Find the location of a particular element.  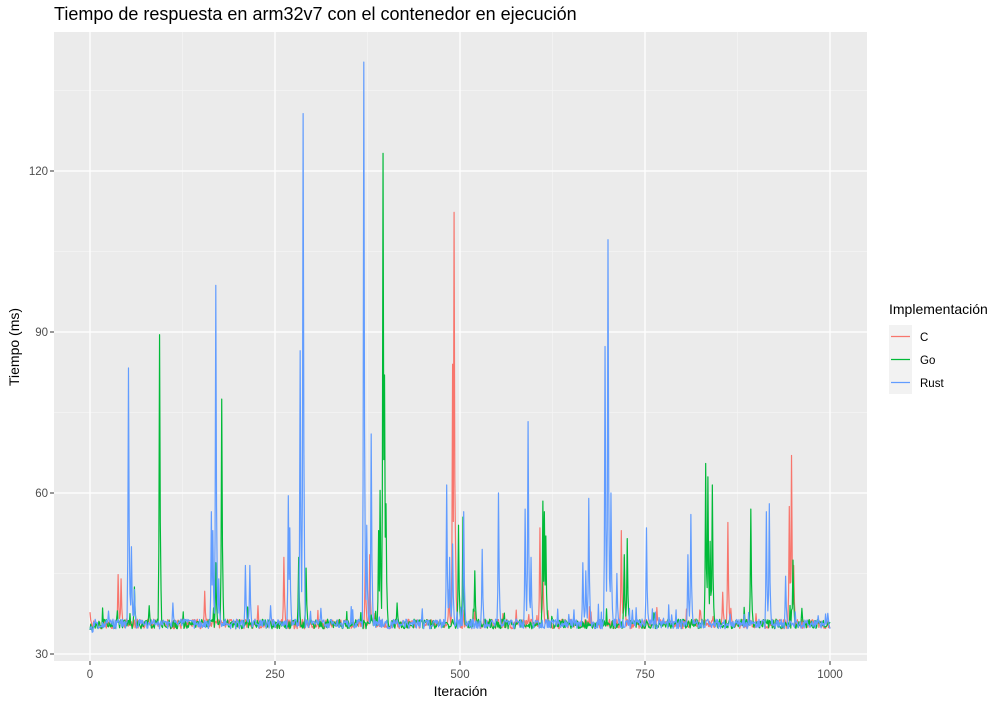

y-axis-title: Tiempo (ms) is located at coordinates (14, 347).